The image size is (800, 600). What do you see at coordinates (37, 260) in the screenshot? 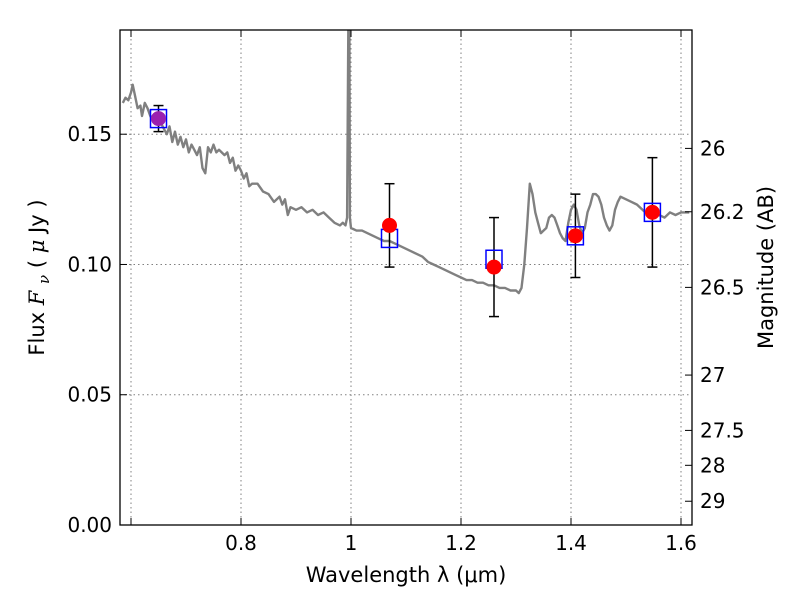
I see `y-axis-title-mid: (` at bounding box center [37, 260].